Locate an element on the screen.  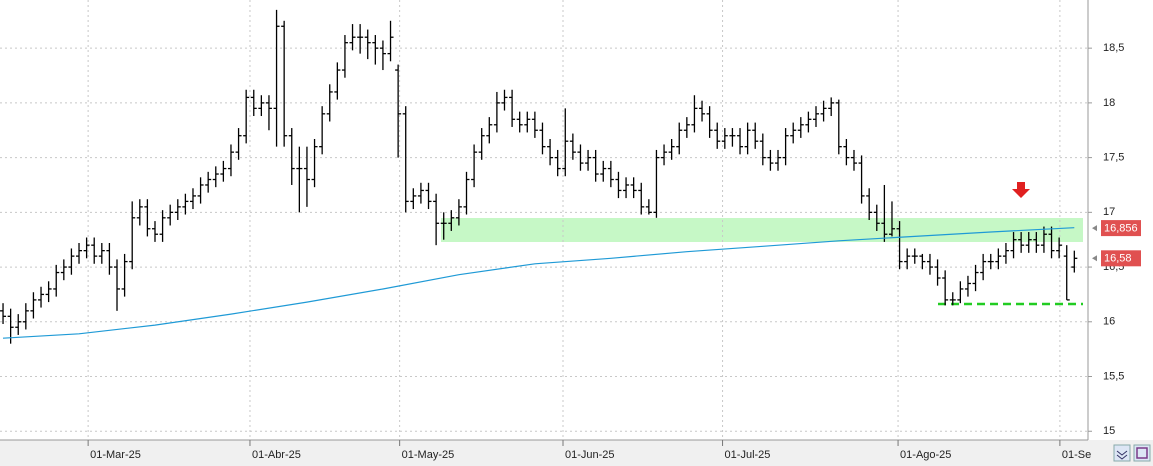
x-tick-label: 01-Mar-25 is located at coordinates (115, 455).